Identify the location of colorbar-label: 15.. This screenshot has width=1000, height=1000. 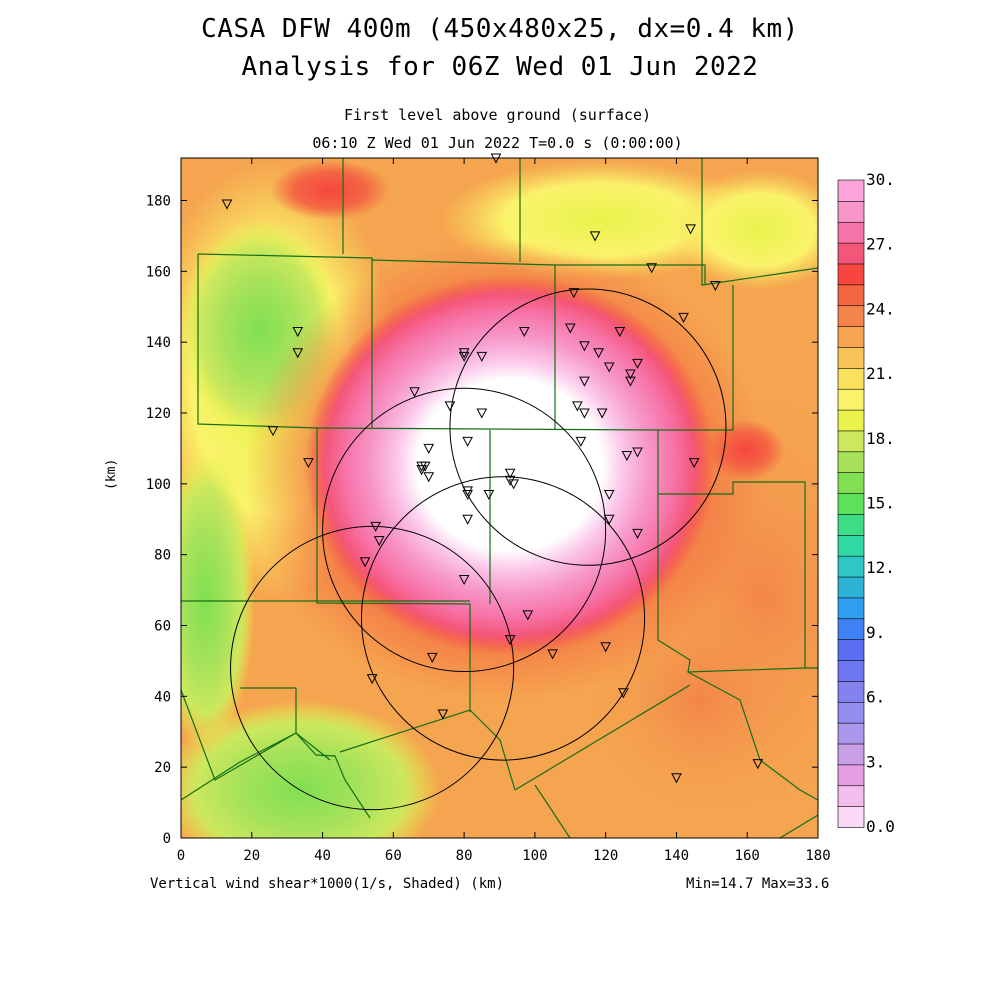
(880, 503).